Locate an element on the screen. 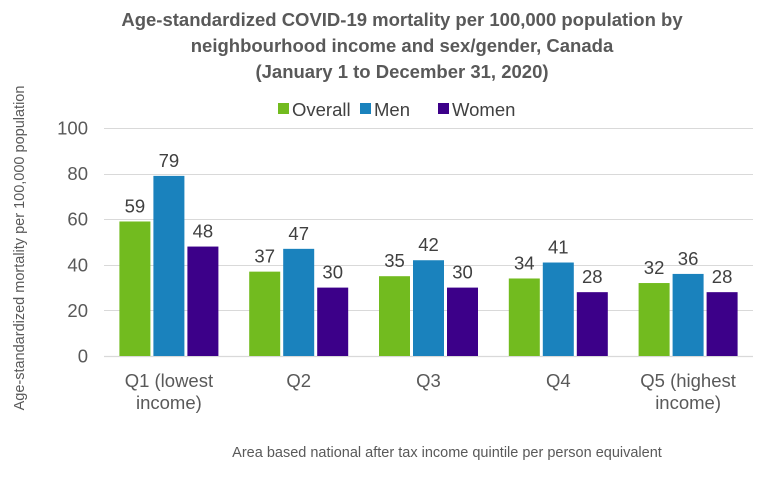 The width and height of the screenshot is (770, 482). y-tick-label: 100 is located at coordinates (72, 128).